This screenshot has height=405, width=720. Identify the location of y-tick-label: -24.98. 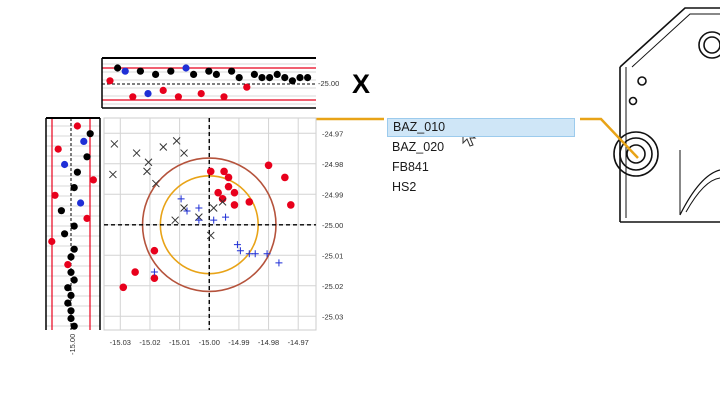
(332, 164).